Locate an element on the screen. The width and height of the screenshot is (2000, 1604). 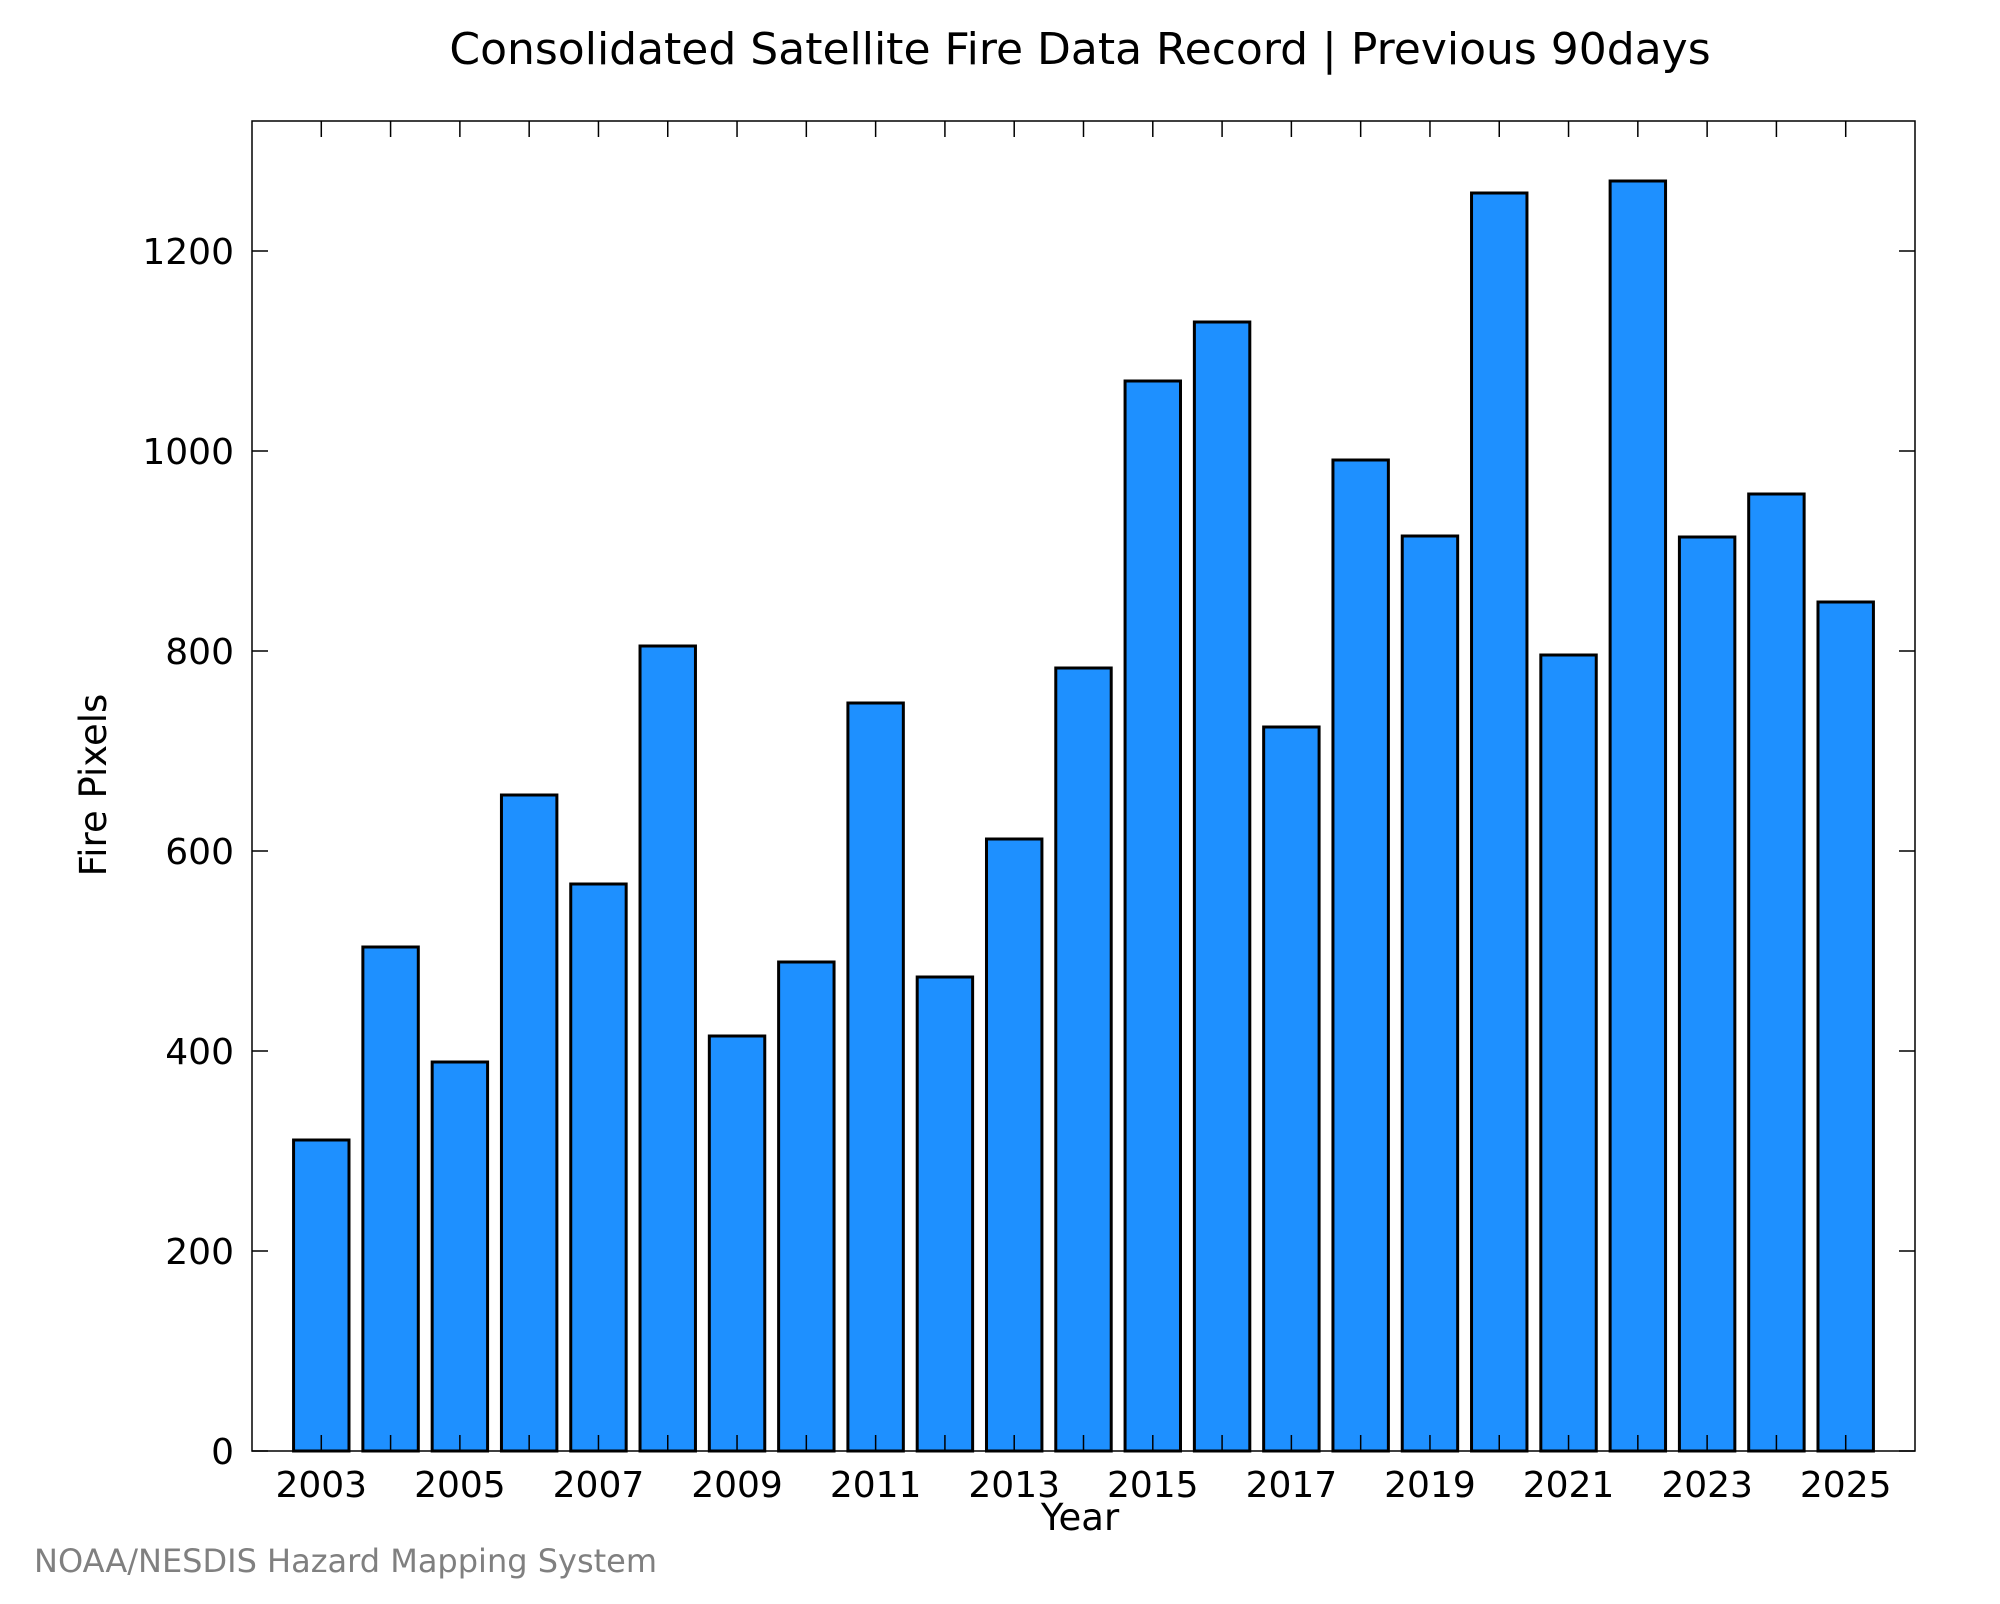
bar-2025 is located at coordinates (1845, 1026).